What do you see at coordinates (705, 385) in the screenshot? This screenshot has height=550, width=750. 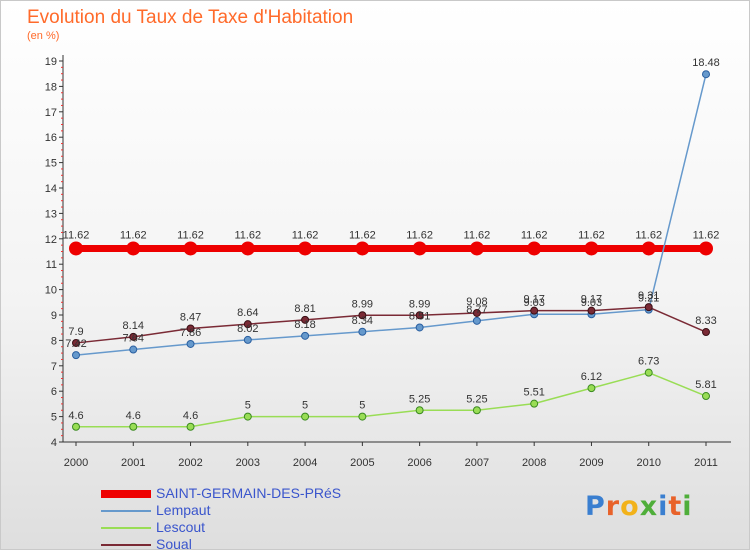 I see `data-label: 5.81` at bounding box center [705, 385].